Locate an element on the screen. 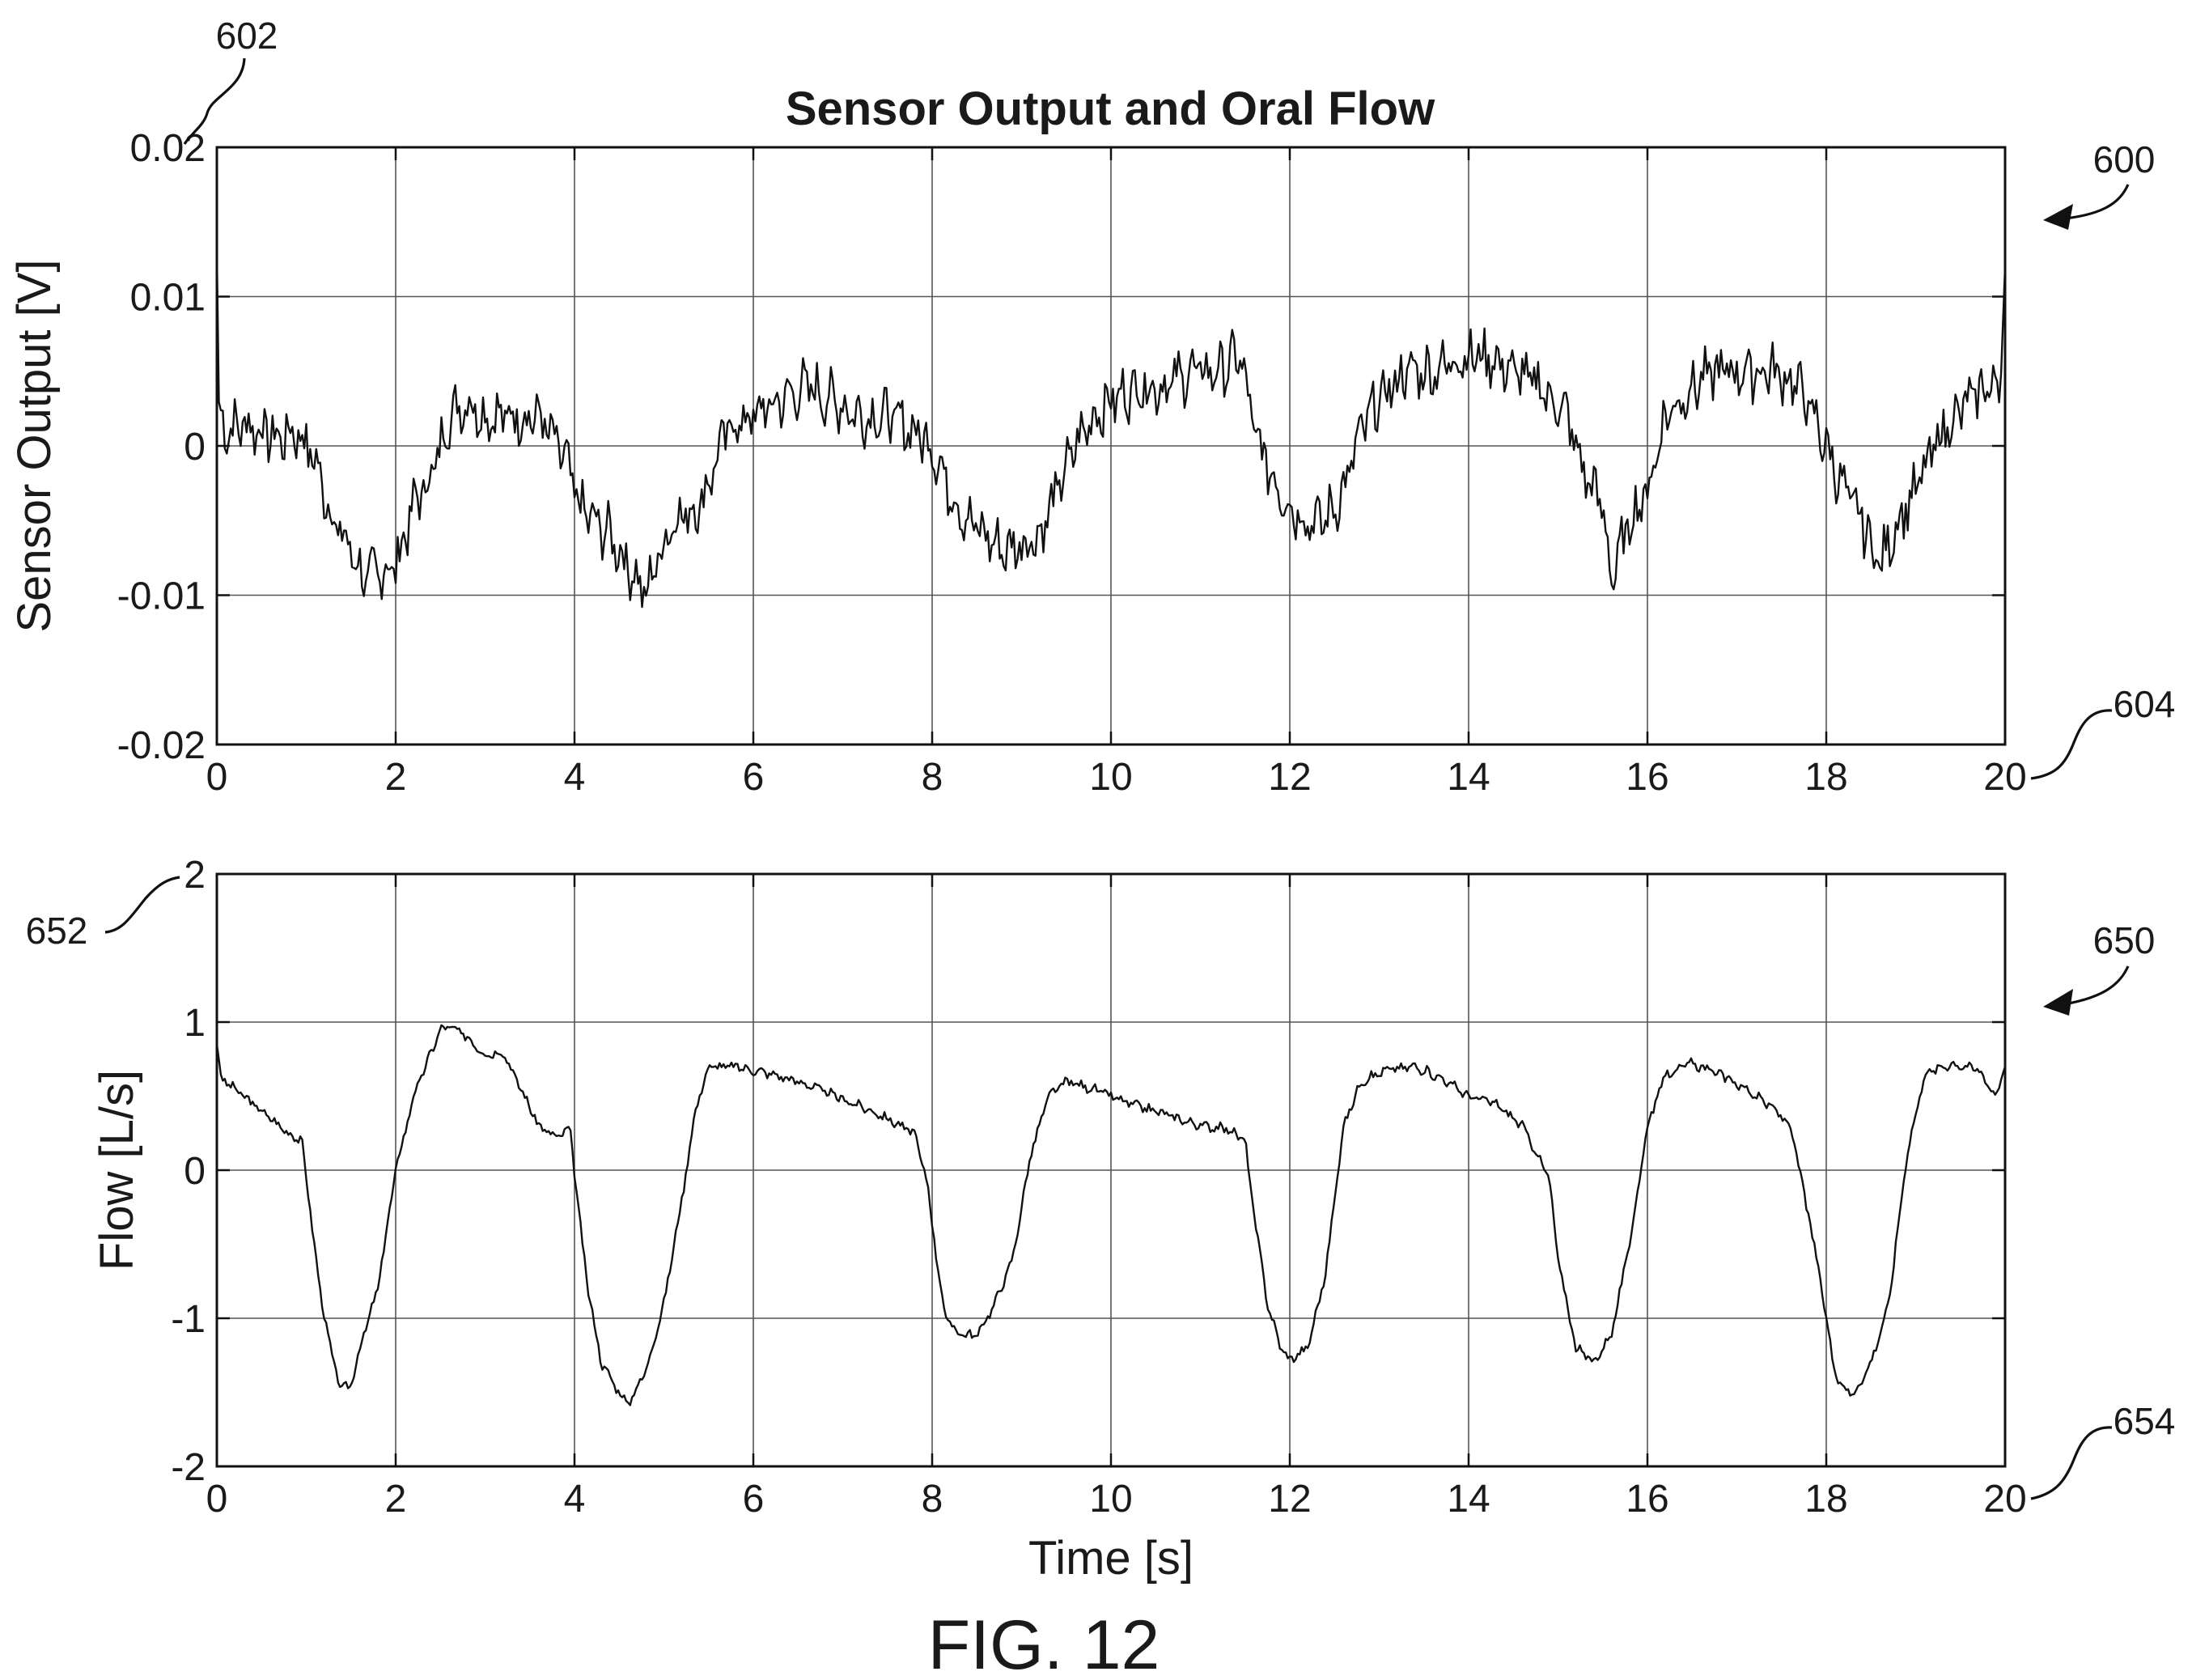 This screenshot has height=1680, width=2192. y-tick-label: 1 is located at coordinates (195, 1023).